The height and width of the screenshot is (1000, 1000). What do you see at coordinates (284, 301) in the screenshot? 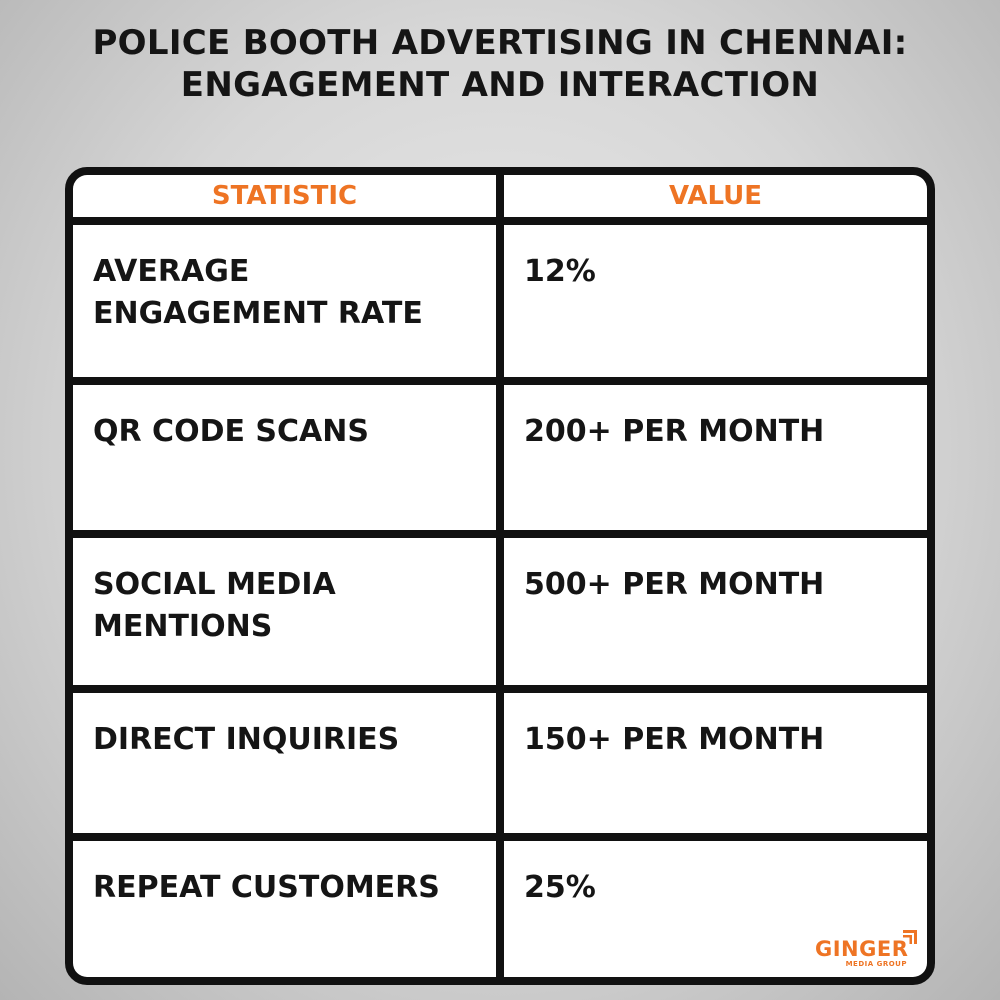
I see `statistic-cell: AVERAGE ENGAGEMENT RATE` at bounding box center [284, 301].